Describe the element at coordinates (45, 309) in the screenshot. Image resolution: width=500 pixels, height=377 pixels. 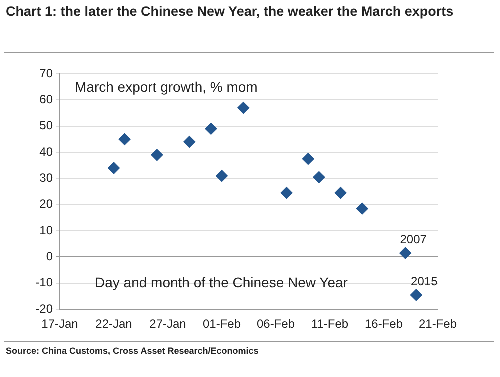
I see `y-tick-label: -20` at that location.